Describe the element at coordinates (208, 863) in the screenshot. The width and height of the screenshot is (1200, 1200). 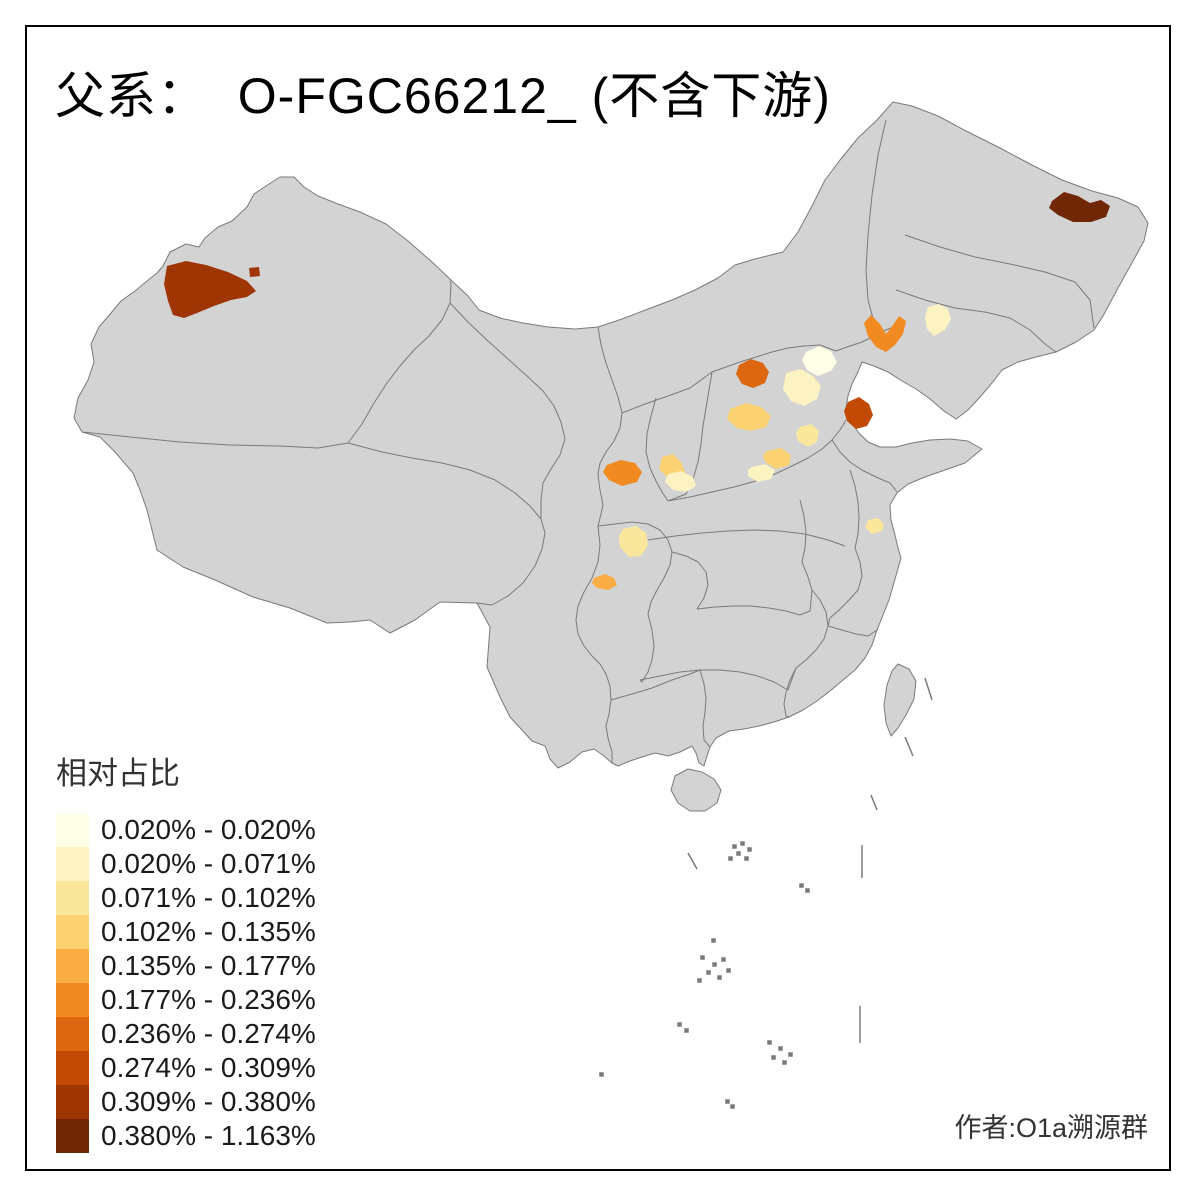
I see `legend-label: 0.020% - 0.071%` at that location.